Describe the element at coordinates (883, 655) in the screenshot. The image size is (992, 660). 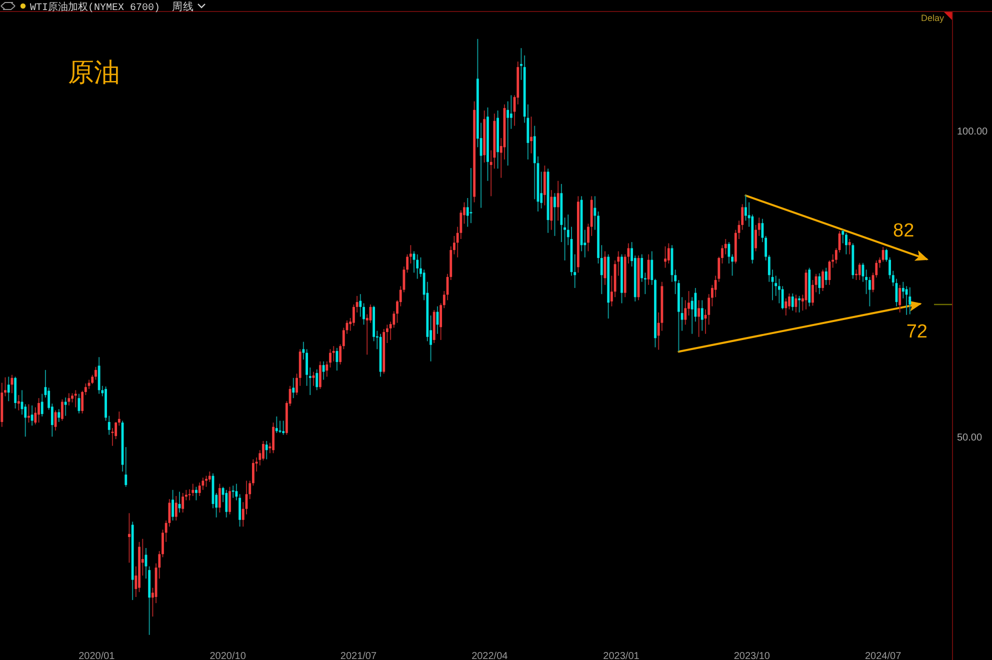
I see `x-tick-label: 2024/07` at that location.